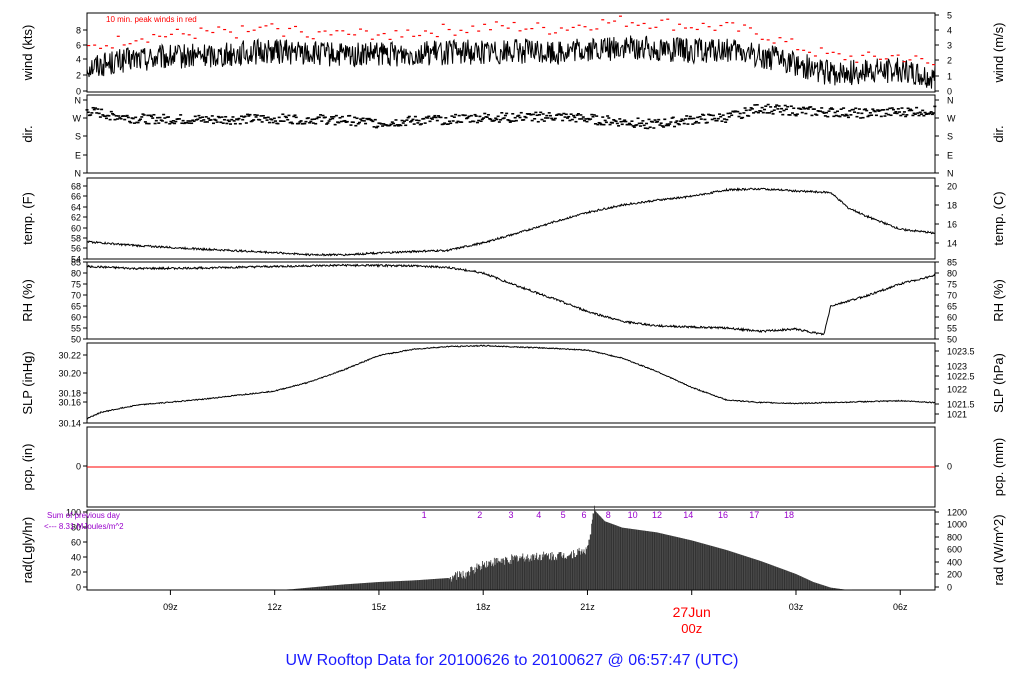 This screenshot has width=1024, height=700. Describe the element at coordinates (78, 101) in the screenshot. I see `left-tick-label: N` at that location.